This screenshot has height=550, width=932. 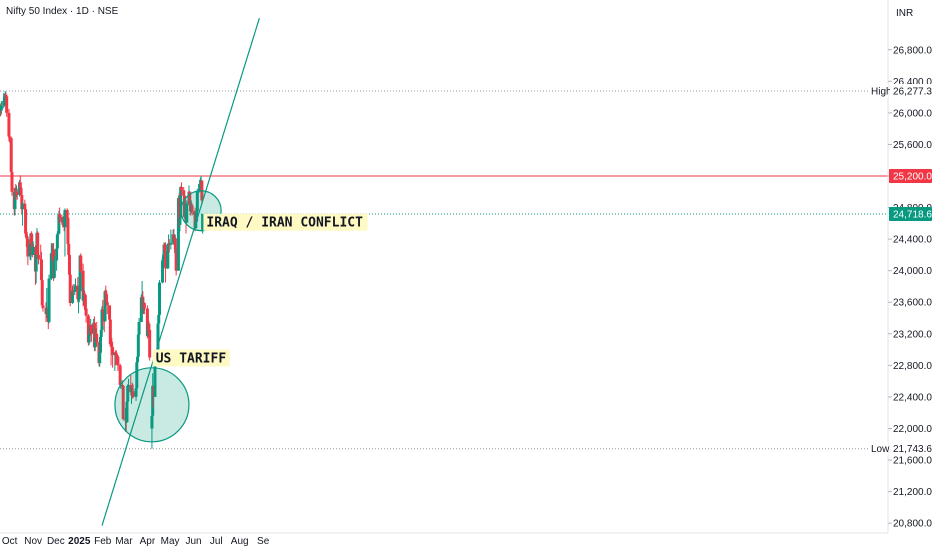 What do you see at coordinates (170, 541) in the screenshot?
I see `x-tick-label: May` at bounding box center [170, 541].